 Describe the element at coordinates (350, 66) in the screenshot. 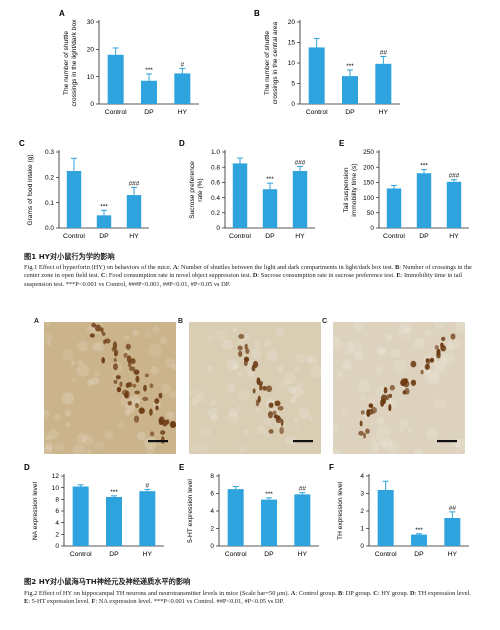

I see `significance-mark: ***` at that location.